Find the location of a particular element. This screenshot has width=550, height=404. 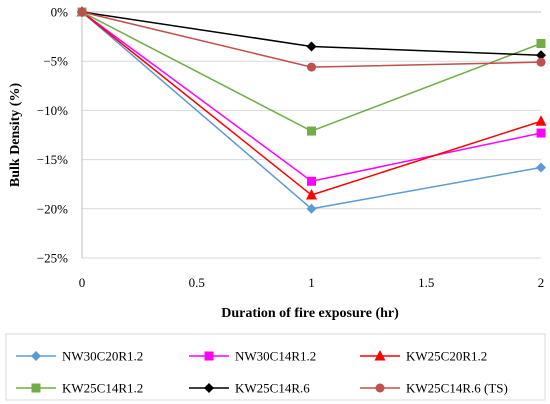

legend-label: KW25C14R1.2 is located at coordinates (102, 388).